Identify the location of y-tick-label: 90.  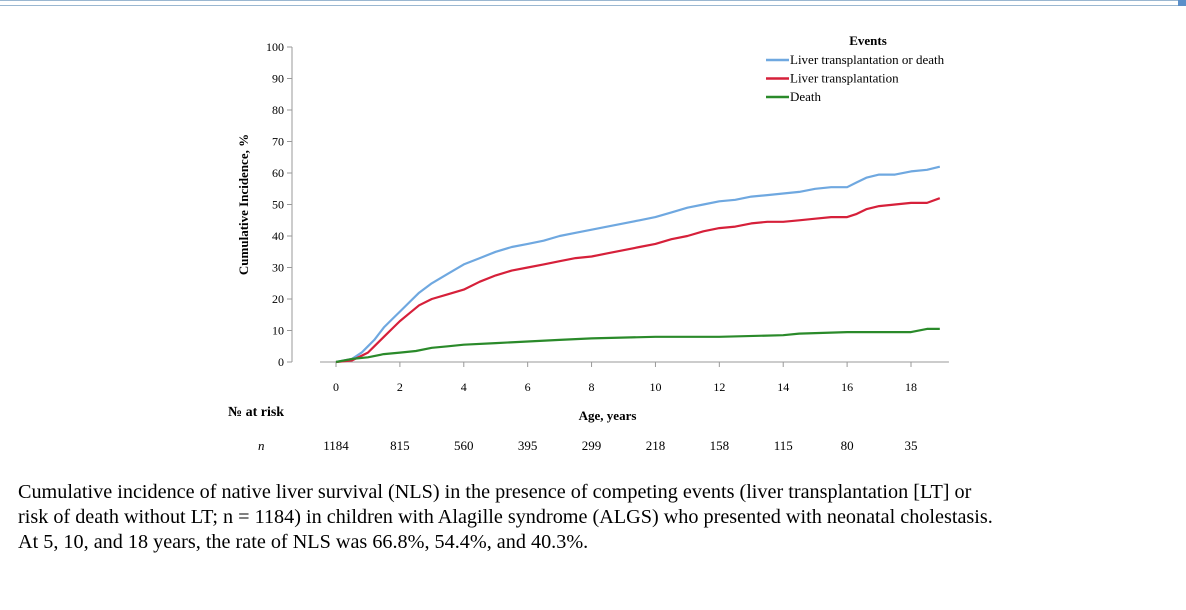
(278, 79).